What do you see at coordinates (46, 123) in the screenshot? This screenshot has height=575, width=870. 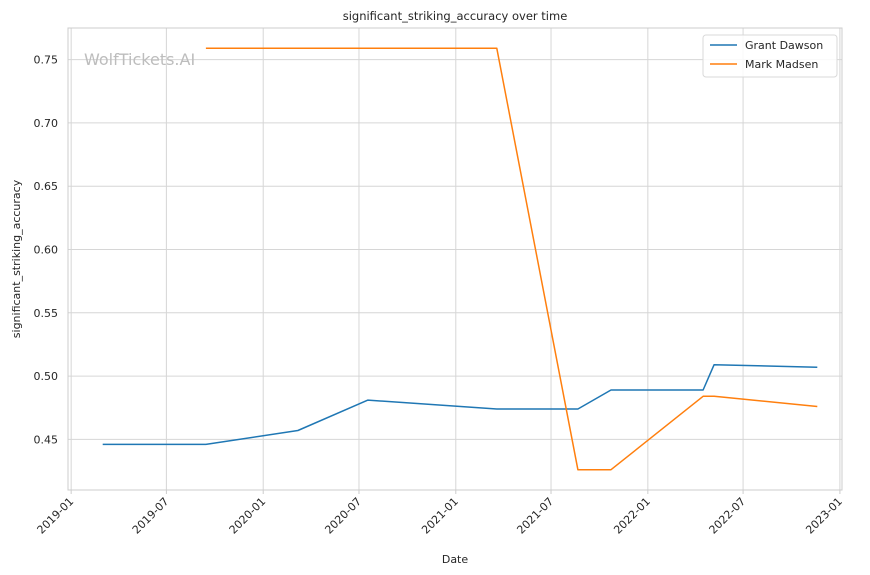 I see `y-tick-label: 0.70` at bounding box center [46, 123].